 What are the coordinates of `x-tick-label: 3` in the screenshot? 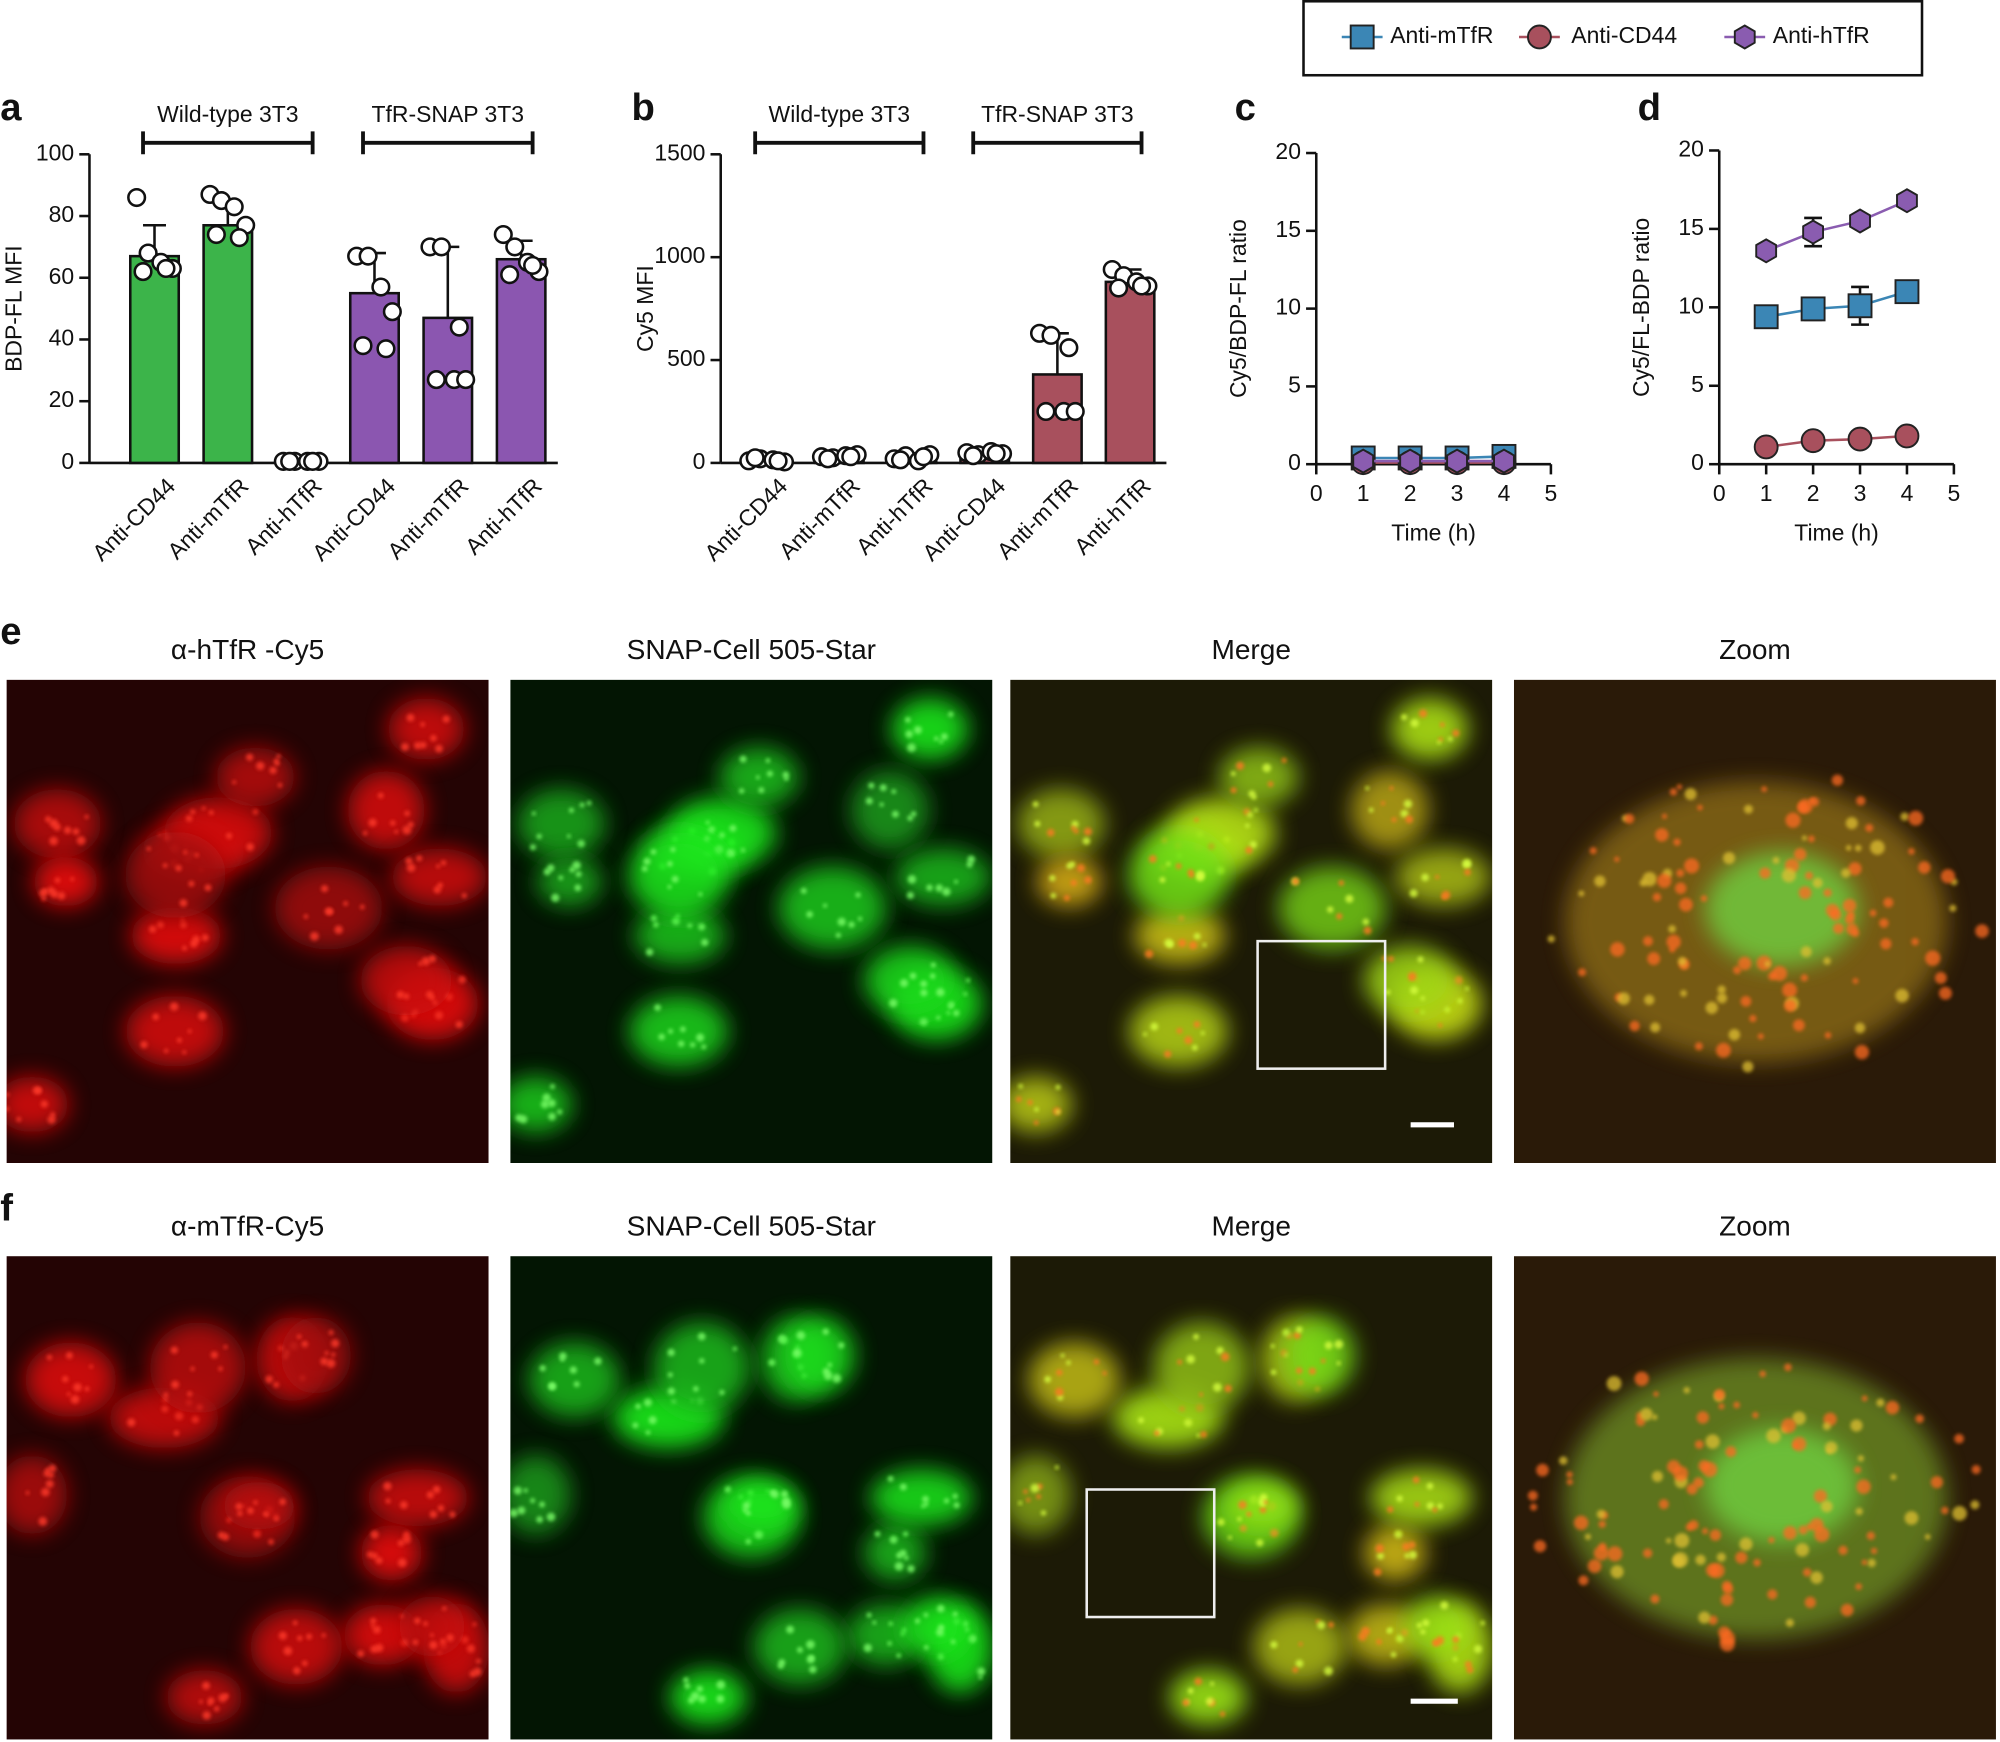 It's located at (1457, 493).